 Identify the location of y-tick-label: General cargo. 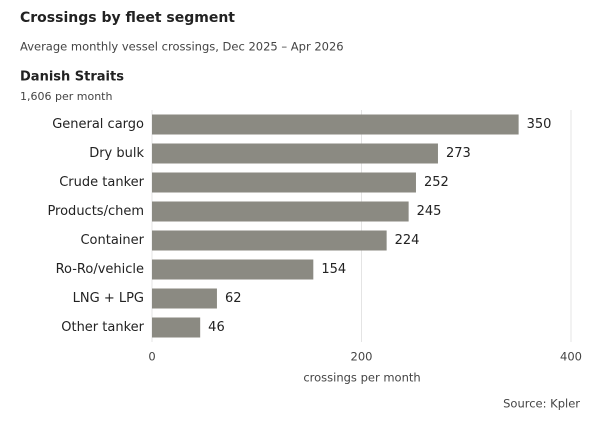
(98, 124).